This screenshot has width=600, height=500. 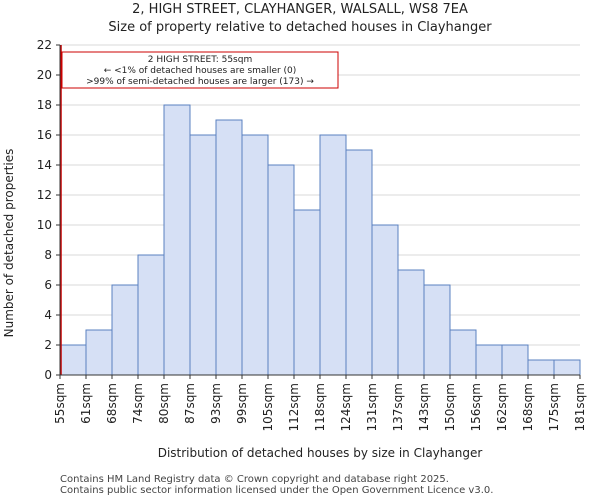 What do you see at coordinates (411, 322) in the screenshot?
I see `bar-137sqm` at bounding box center [411, 322].